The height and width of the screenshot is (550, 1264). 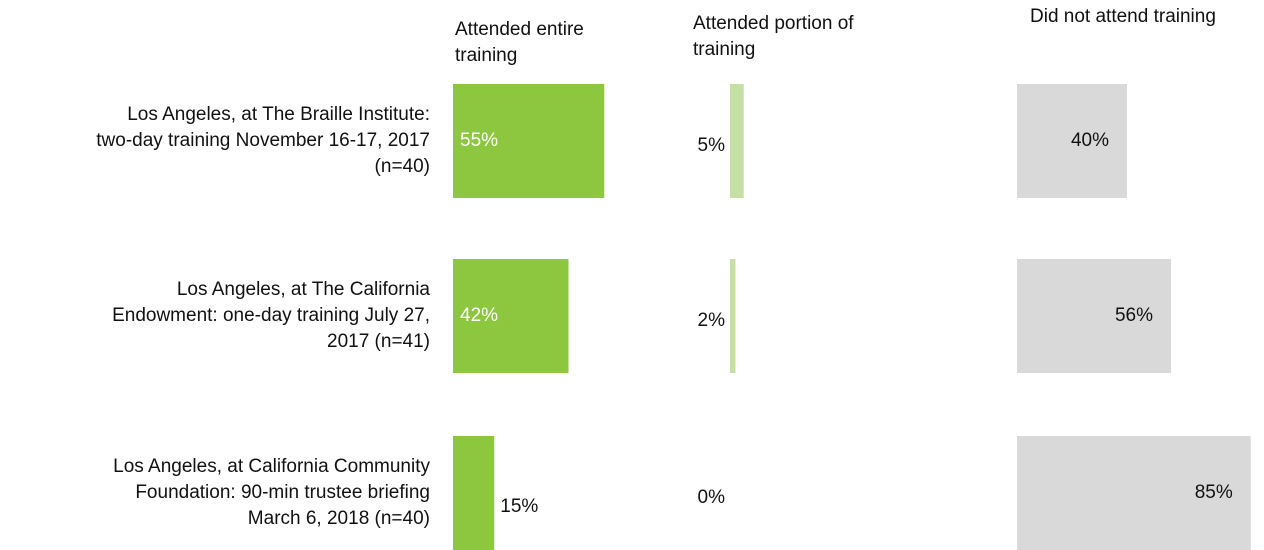 I want to click on series-header: Attended portion of training, so click(x=773, y=36).